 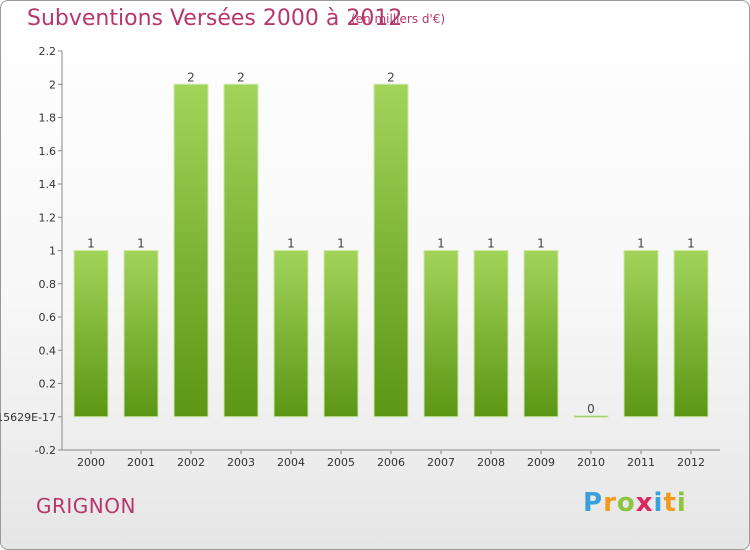 What do you see at coordinates (52, 251) in the screenshot?
I see `y-tick-label: 1` at bounding box center [52, 251].